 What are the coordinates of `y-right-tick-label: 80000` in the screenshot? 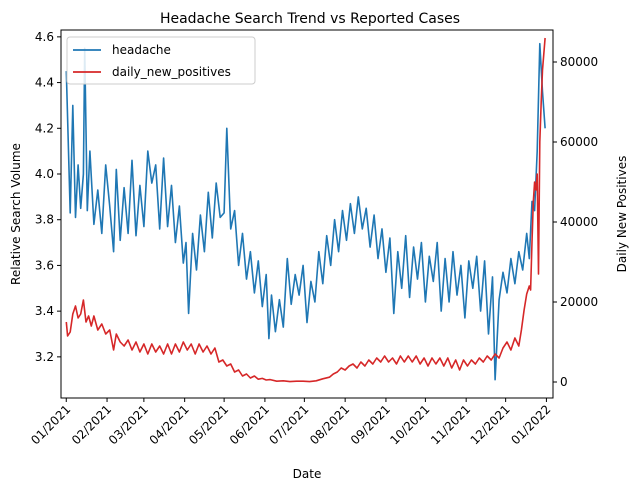 It's located at (579, 62).